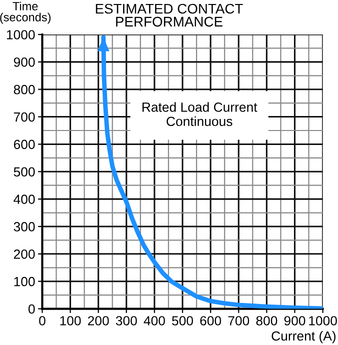 The width and height of the screenshot is (338, 345). What do you see at coordinates (24, 172) in the screenshot?
I see `y-tick-label: 500` at bounding box center [24, 172].